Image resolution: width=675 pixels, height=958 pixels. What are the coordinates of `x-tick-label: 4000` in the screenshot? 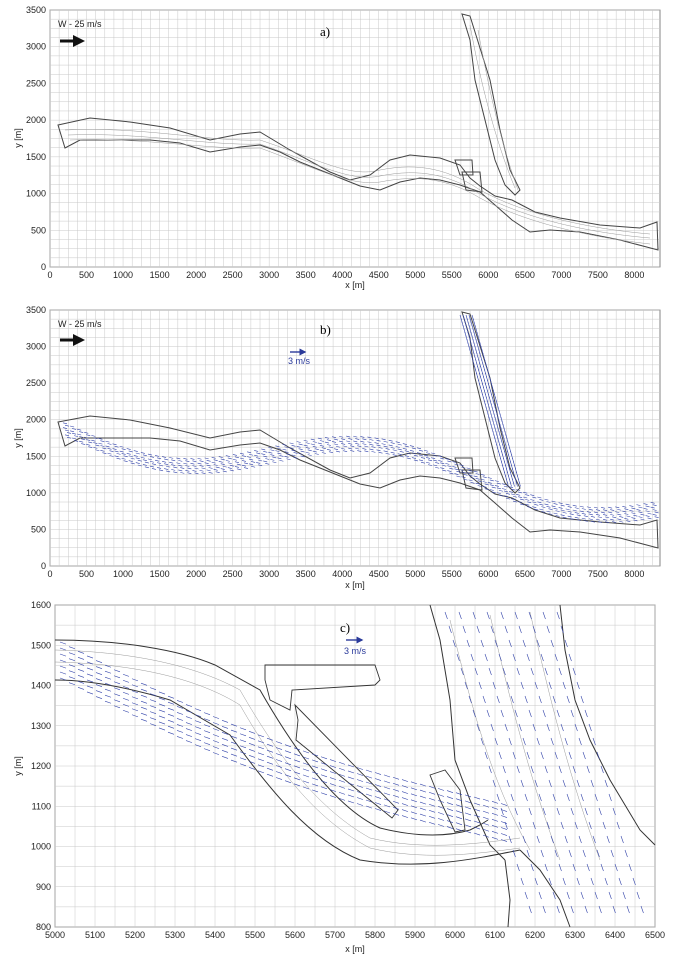 It's located at (342, 275).